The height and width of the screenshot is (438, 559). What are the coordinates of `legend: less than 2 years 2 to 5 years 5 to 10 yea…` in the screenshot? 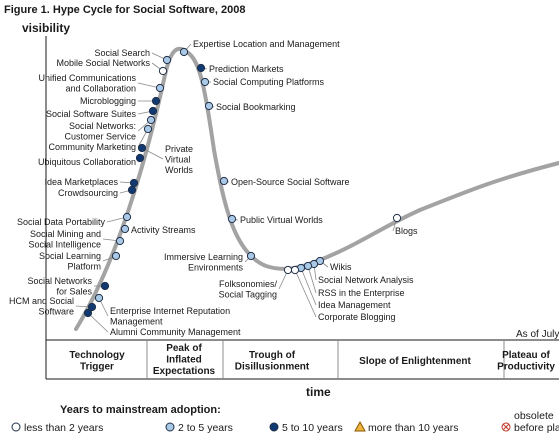 It's located at (285, 422).